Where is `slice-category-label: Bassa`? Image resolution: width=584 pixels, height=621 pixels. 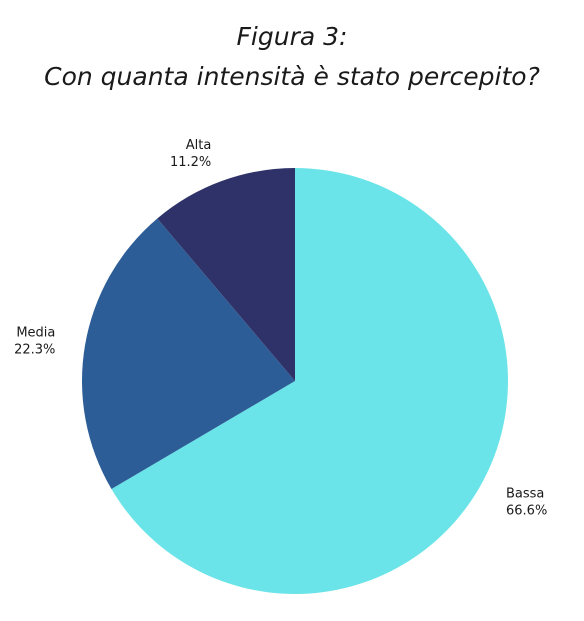
slice-category-label: Bassa is located at coordinates (525, 494).